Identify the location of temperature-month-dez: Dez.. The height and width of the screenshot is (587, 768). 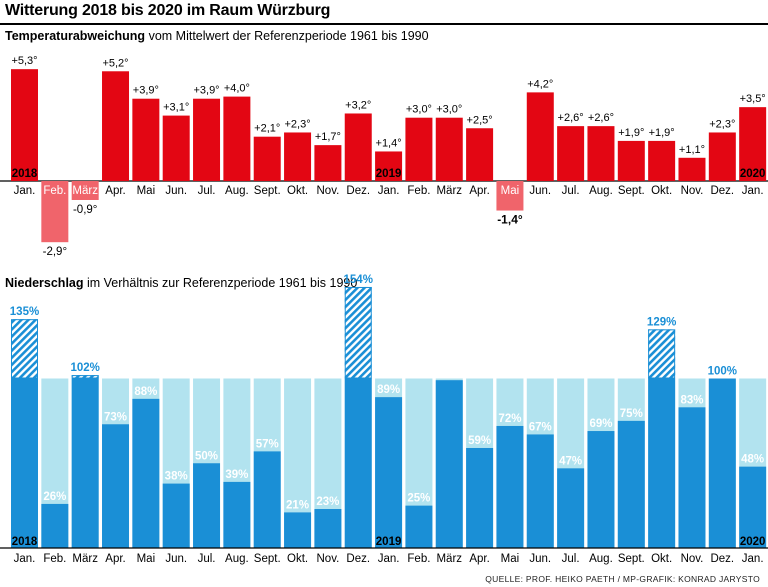
(722, 191).